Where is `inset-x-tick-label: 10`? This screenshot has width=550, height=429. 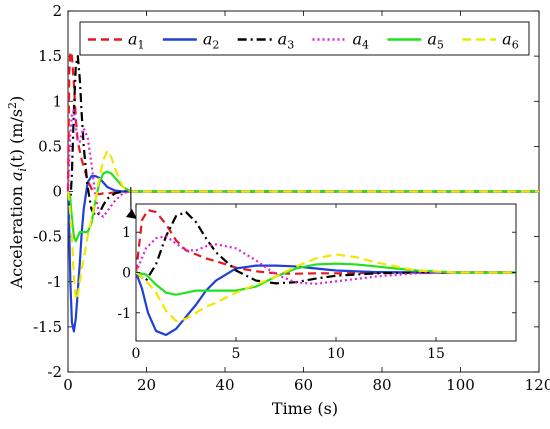 inset-x-tick-label: 10 is located at coordinates (336, 354).